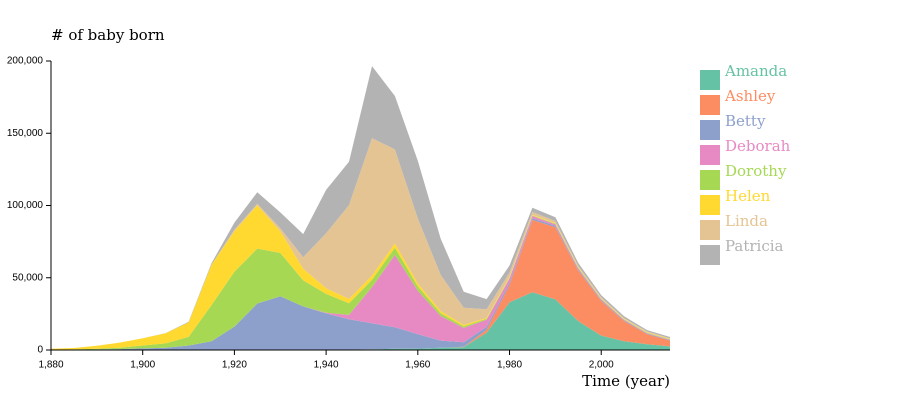  Describe the element at coordinates (50, 365) in the screenshot. I see `x-tick-label: 1,880` at that location.